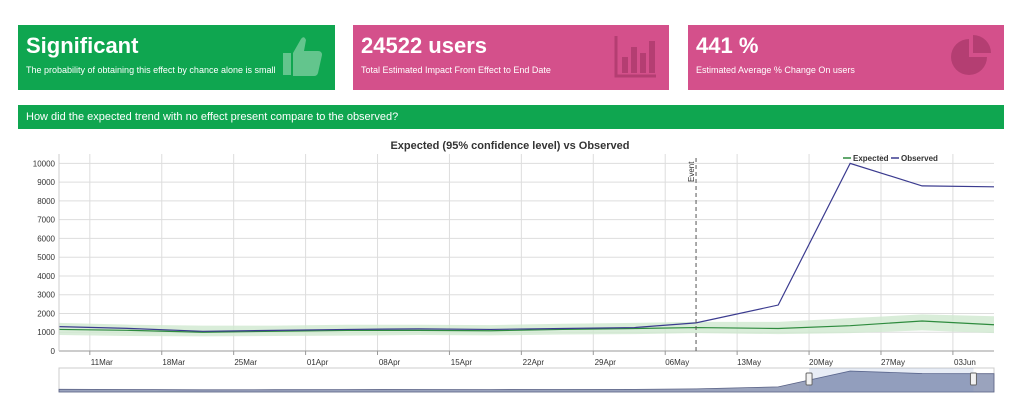  Describe the element at coordinates (46, 182) in the screenshot. I see `y-tick-label: 9000` at that location.